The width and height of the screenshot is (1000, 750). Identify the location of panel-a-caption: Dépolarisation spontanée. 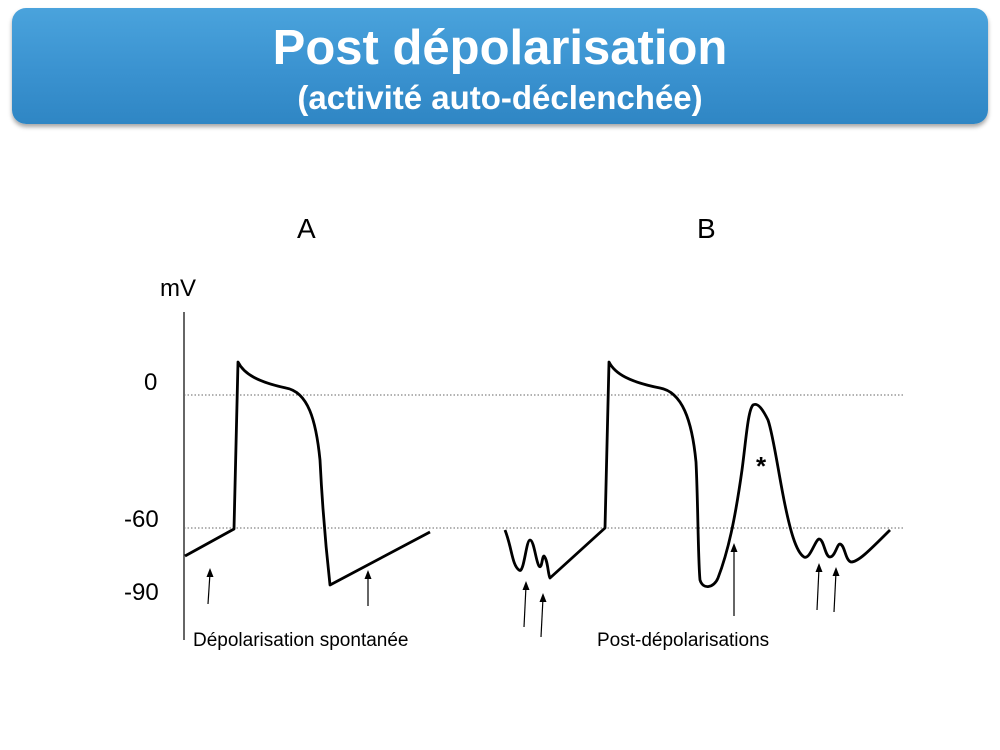
(301, 640).